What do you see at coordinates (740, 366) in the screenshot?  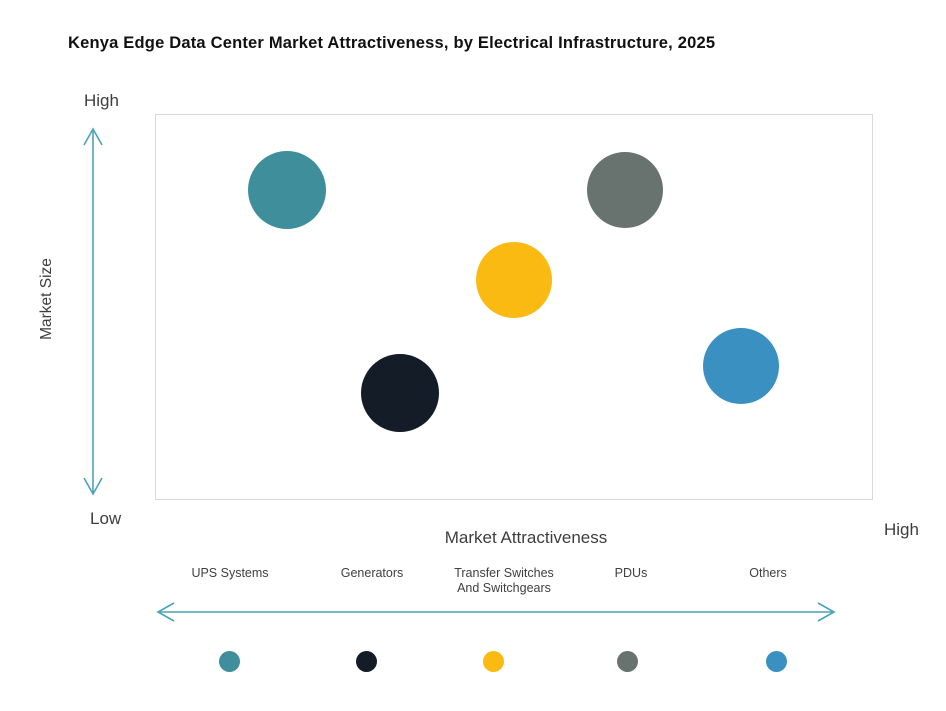 I see `bubble-others` at bounding box center [740, 366].